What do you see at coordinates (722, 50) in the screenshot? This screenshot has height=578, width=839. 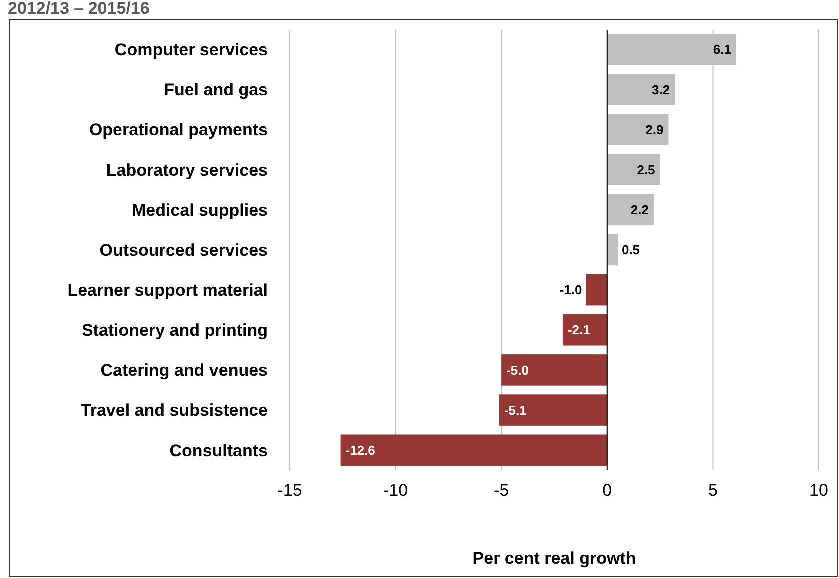 I see `data-label: 6.1` at bounding box center [722, 50].